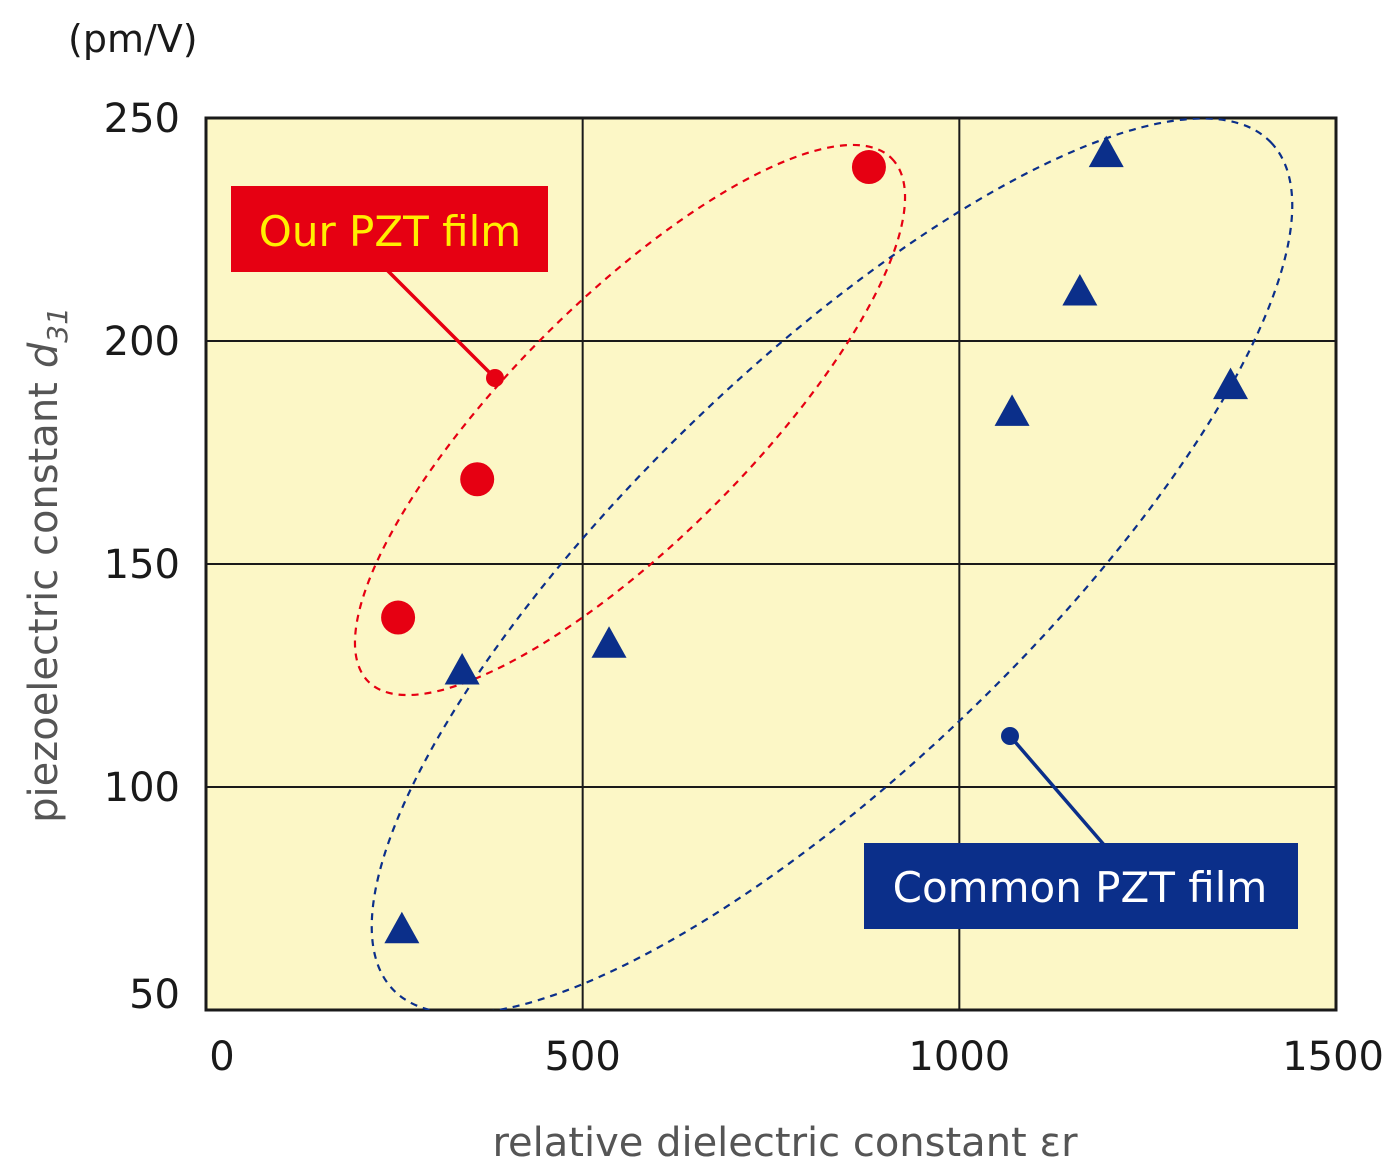 This screenshot has width=1388, height=1170. I want to click on y-axis-title-symbol: d, so click(44, 355).